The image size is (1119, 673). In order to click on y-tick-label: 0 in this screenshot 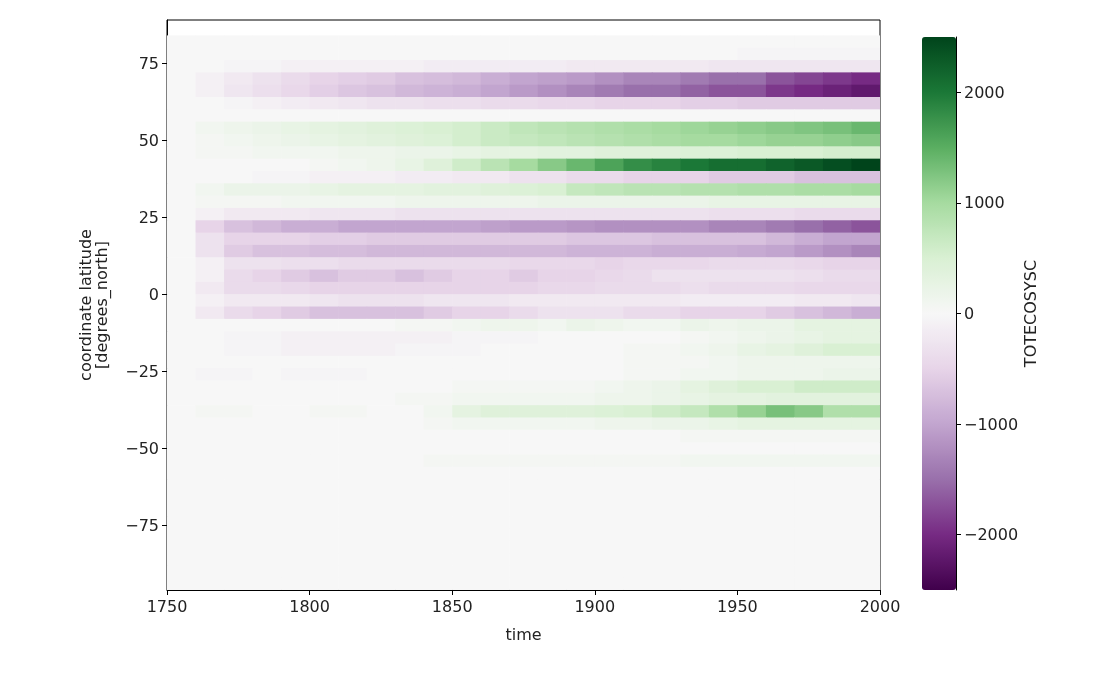, I will do `click(153, 294)`.